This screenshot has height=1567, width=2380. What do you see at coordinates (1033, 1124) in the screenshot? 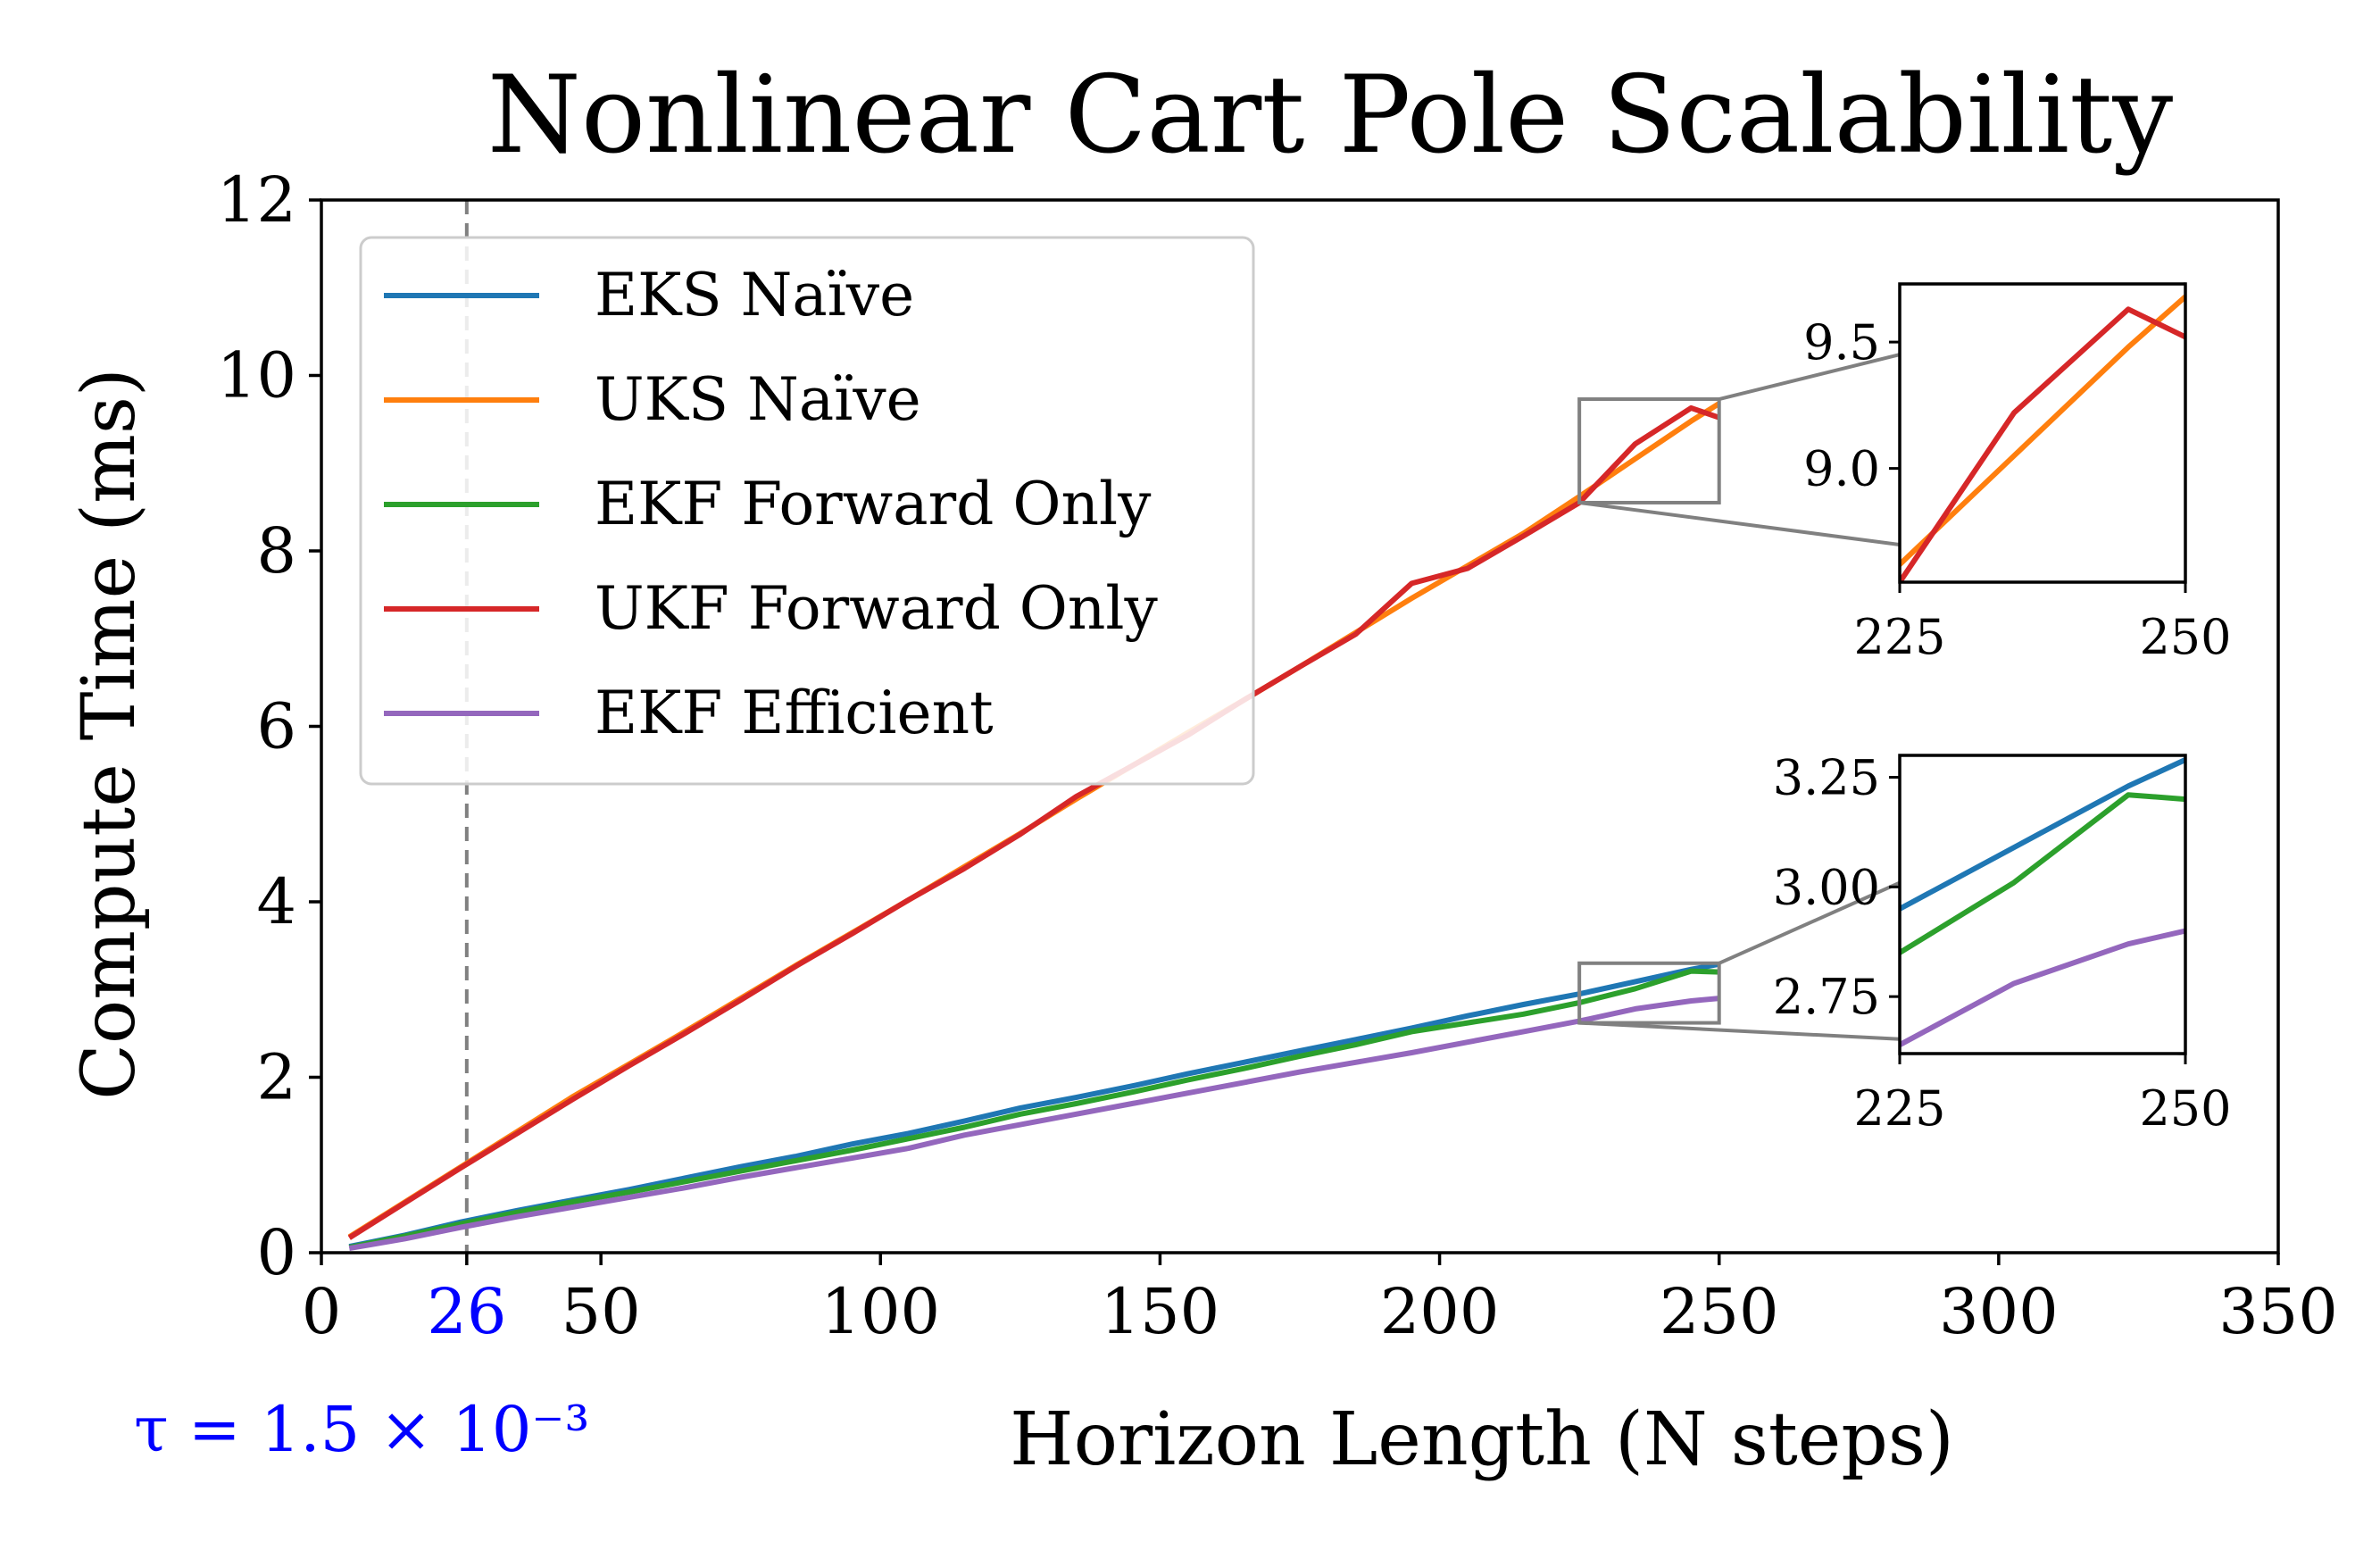
I see `series-line-ekf-efficient` at bounding box center [1033, 1124].